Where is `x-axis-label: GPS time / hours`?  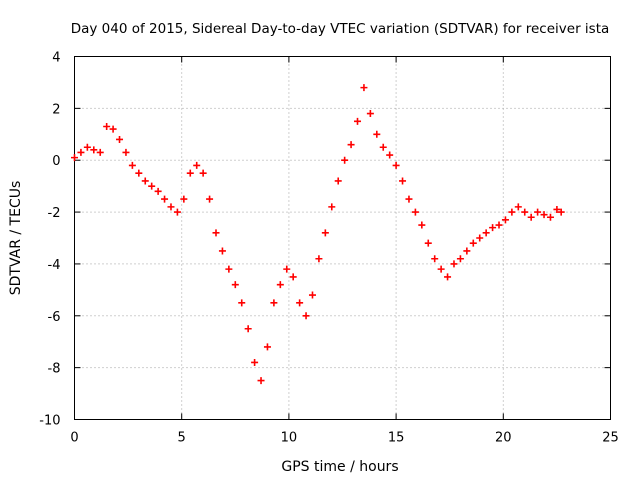
x-axis-label: GPS time / hours is located at coordinates (339, 467).